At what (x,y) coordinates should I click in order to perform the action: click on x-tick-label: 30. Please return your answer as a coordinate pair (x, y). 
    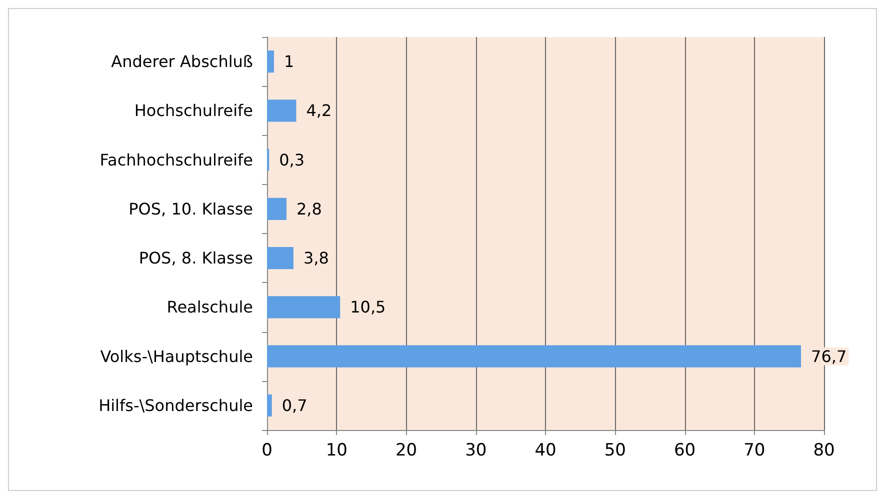
    Looking at the image, I should click on (476, 450).